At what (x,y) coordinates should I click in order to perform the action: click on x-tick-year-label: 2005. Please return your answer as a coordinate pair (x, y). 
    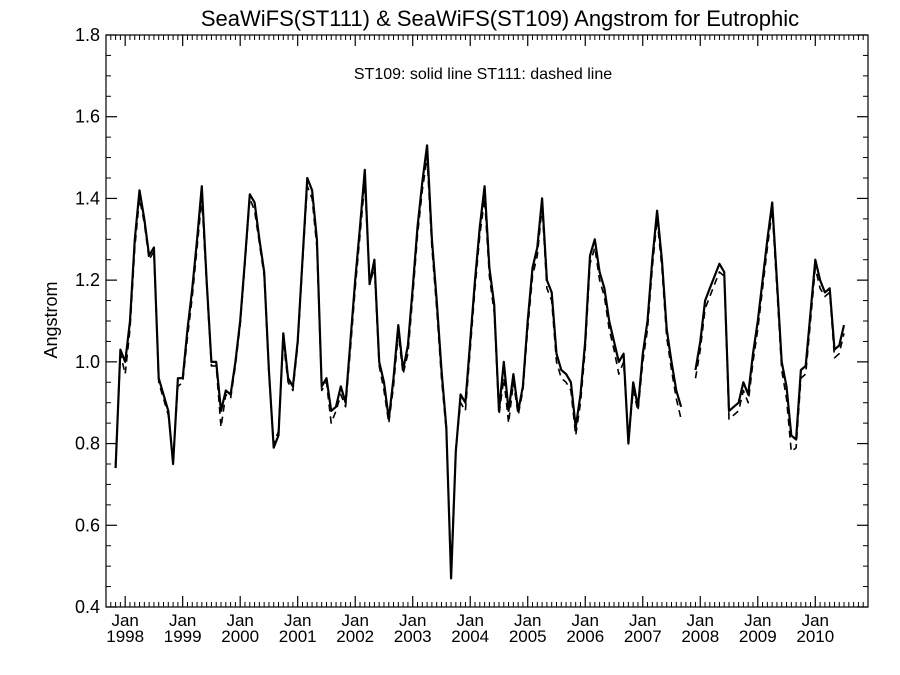
    Looking at the image, I should click on (528, 636).